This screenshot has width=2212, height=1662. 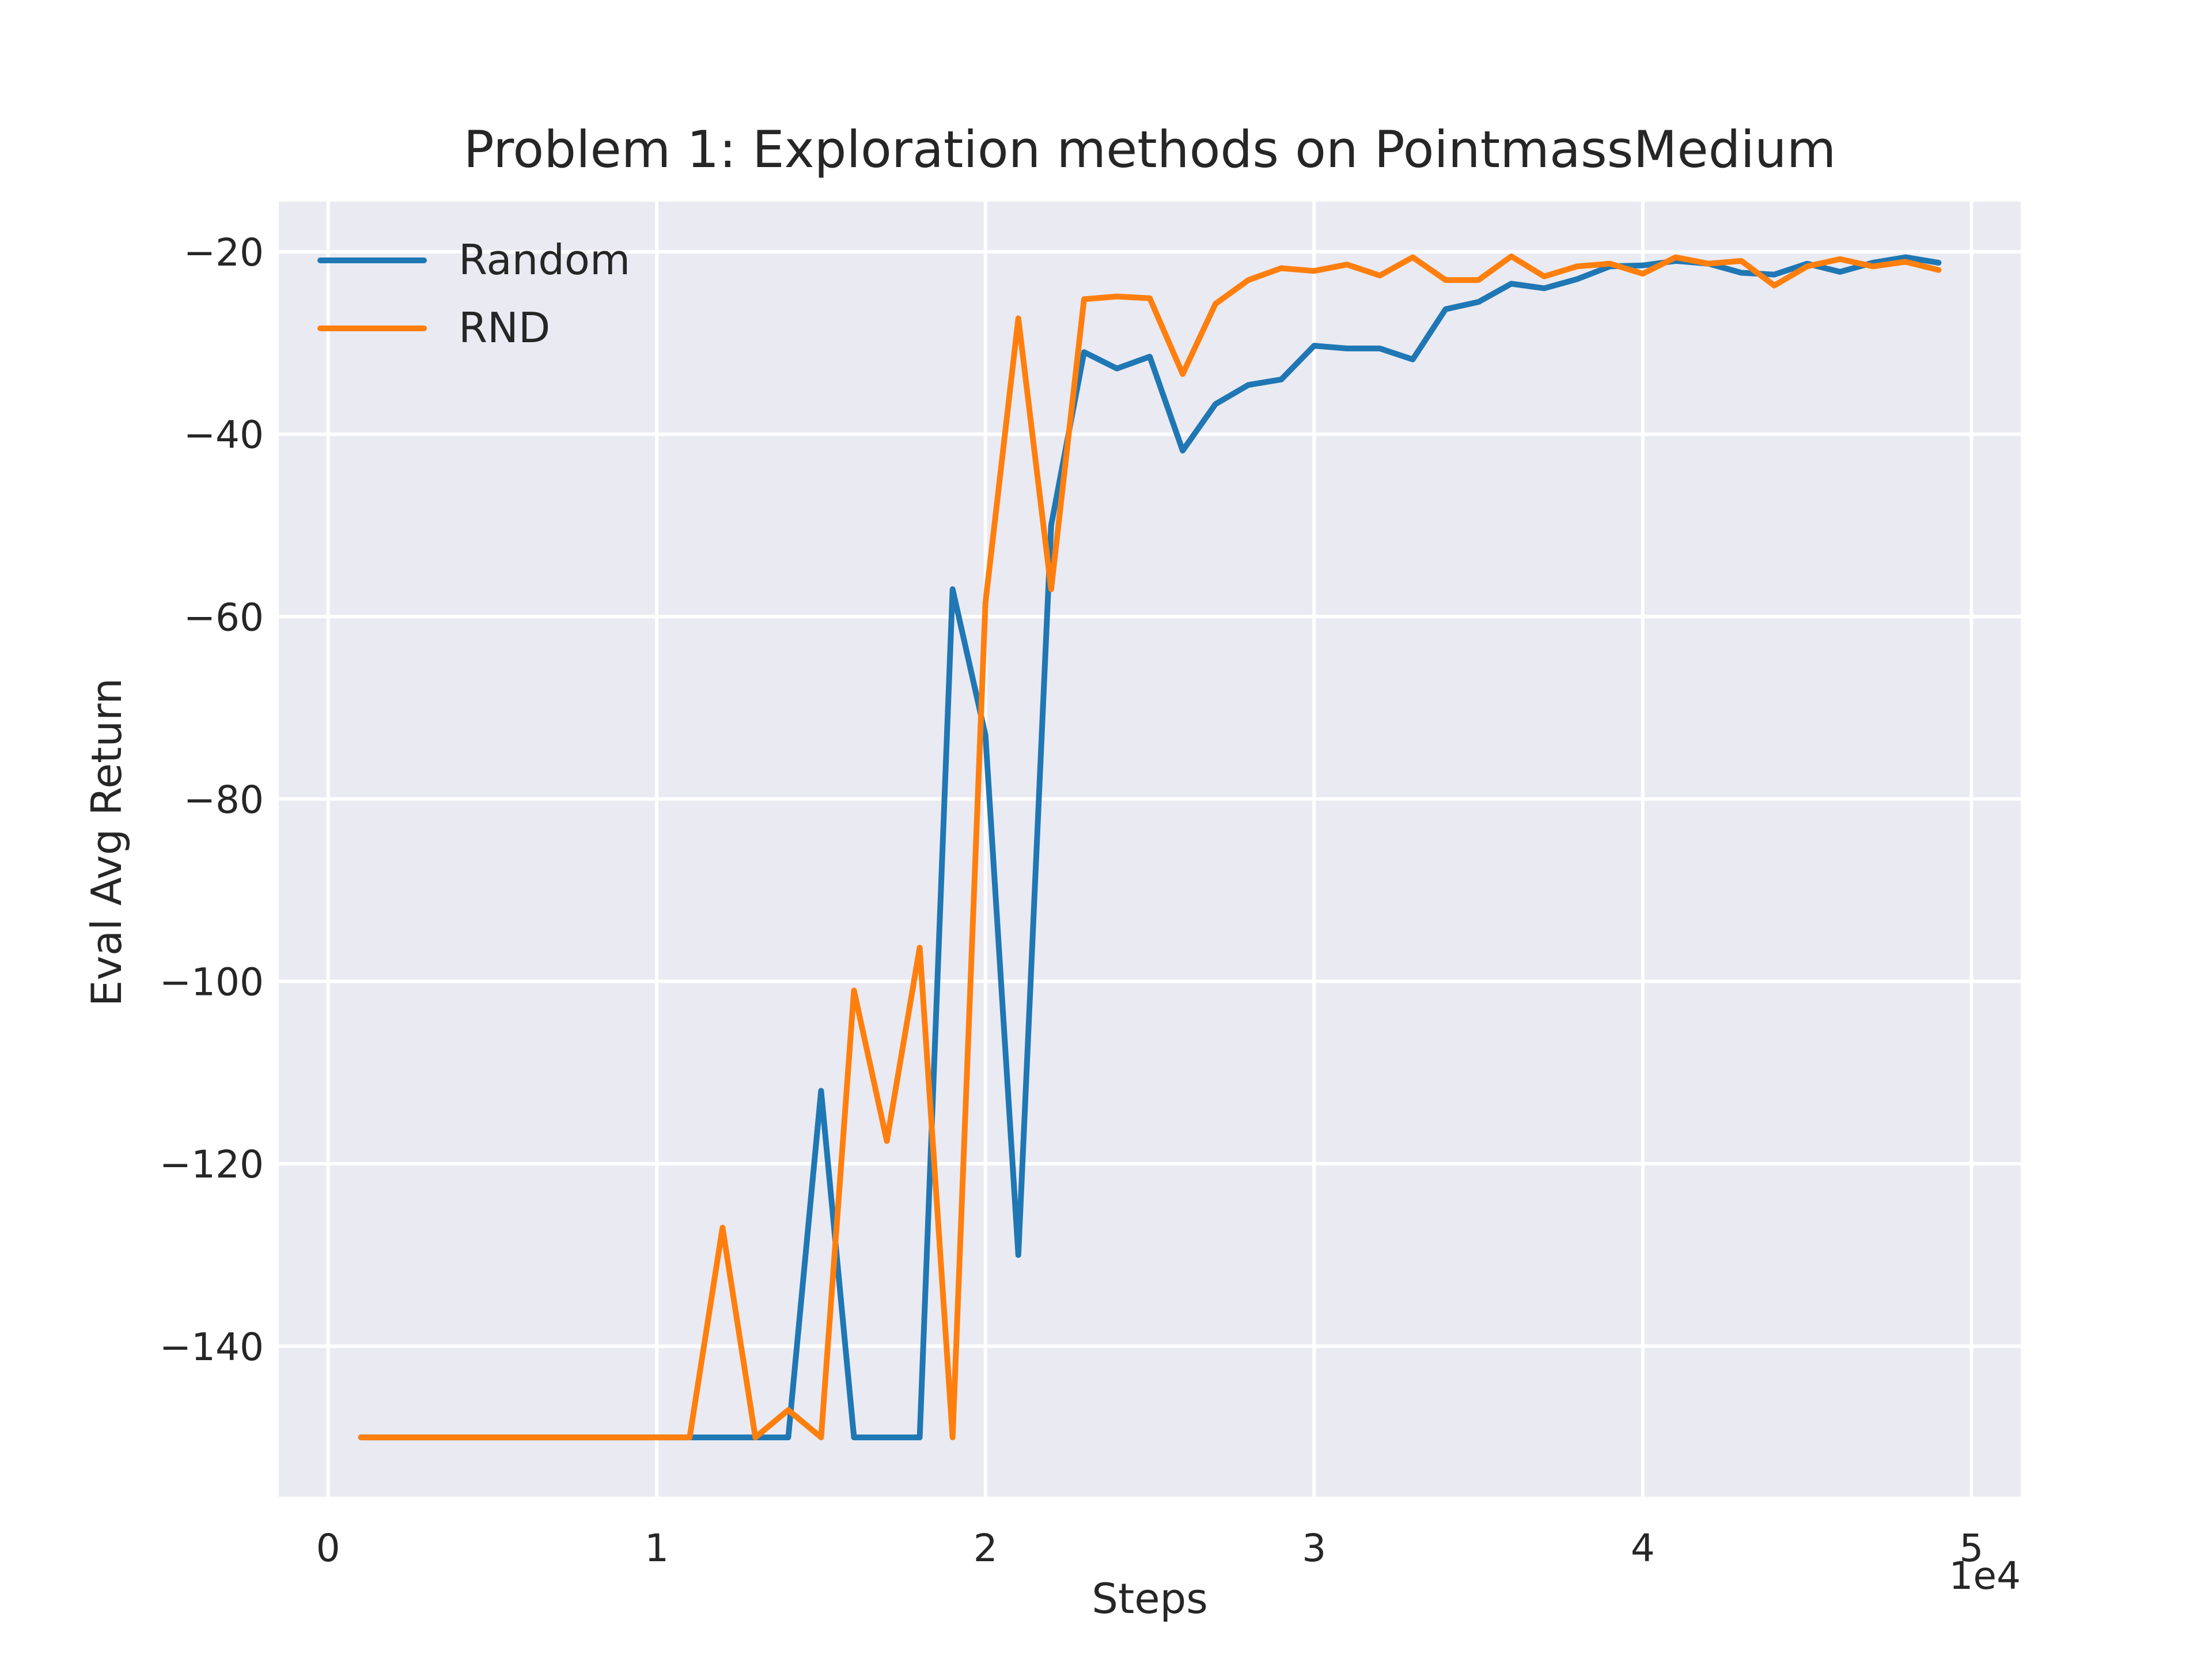 I want to click on legend-label-rnd: RND, so click(x=504, y=328).